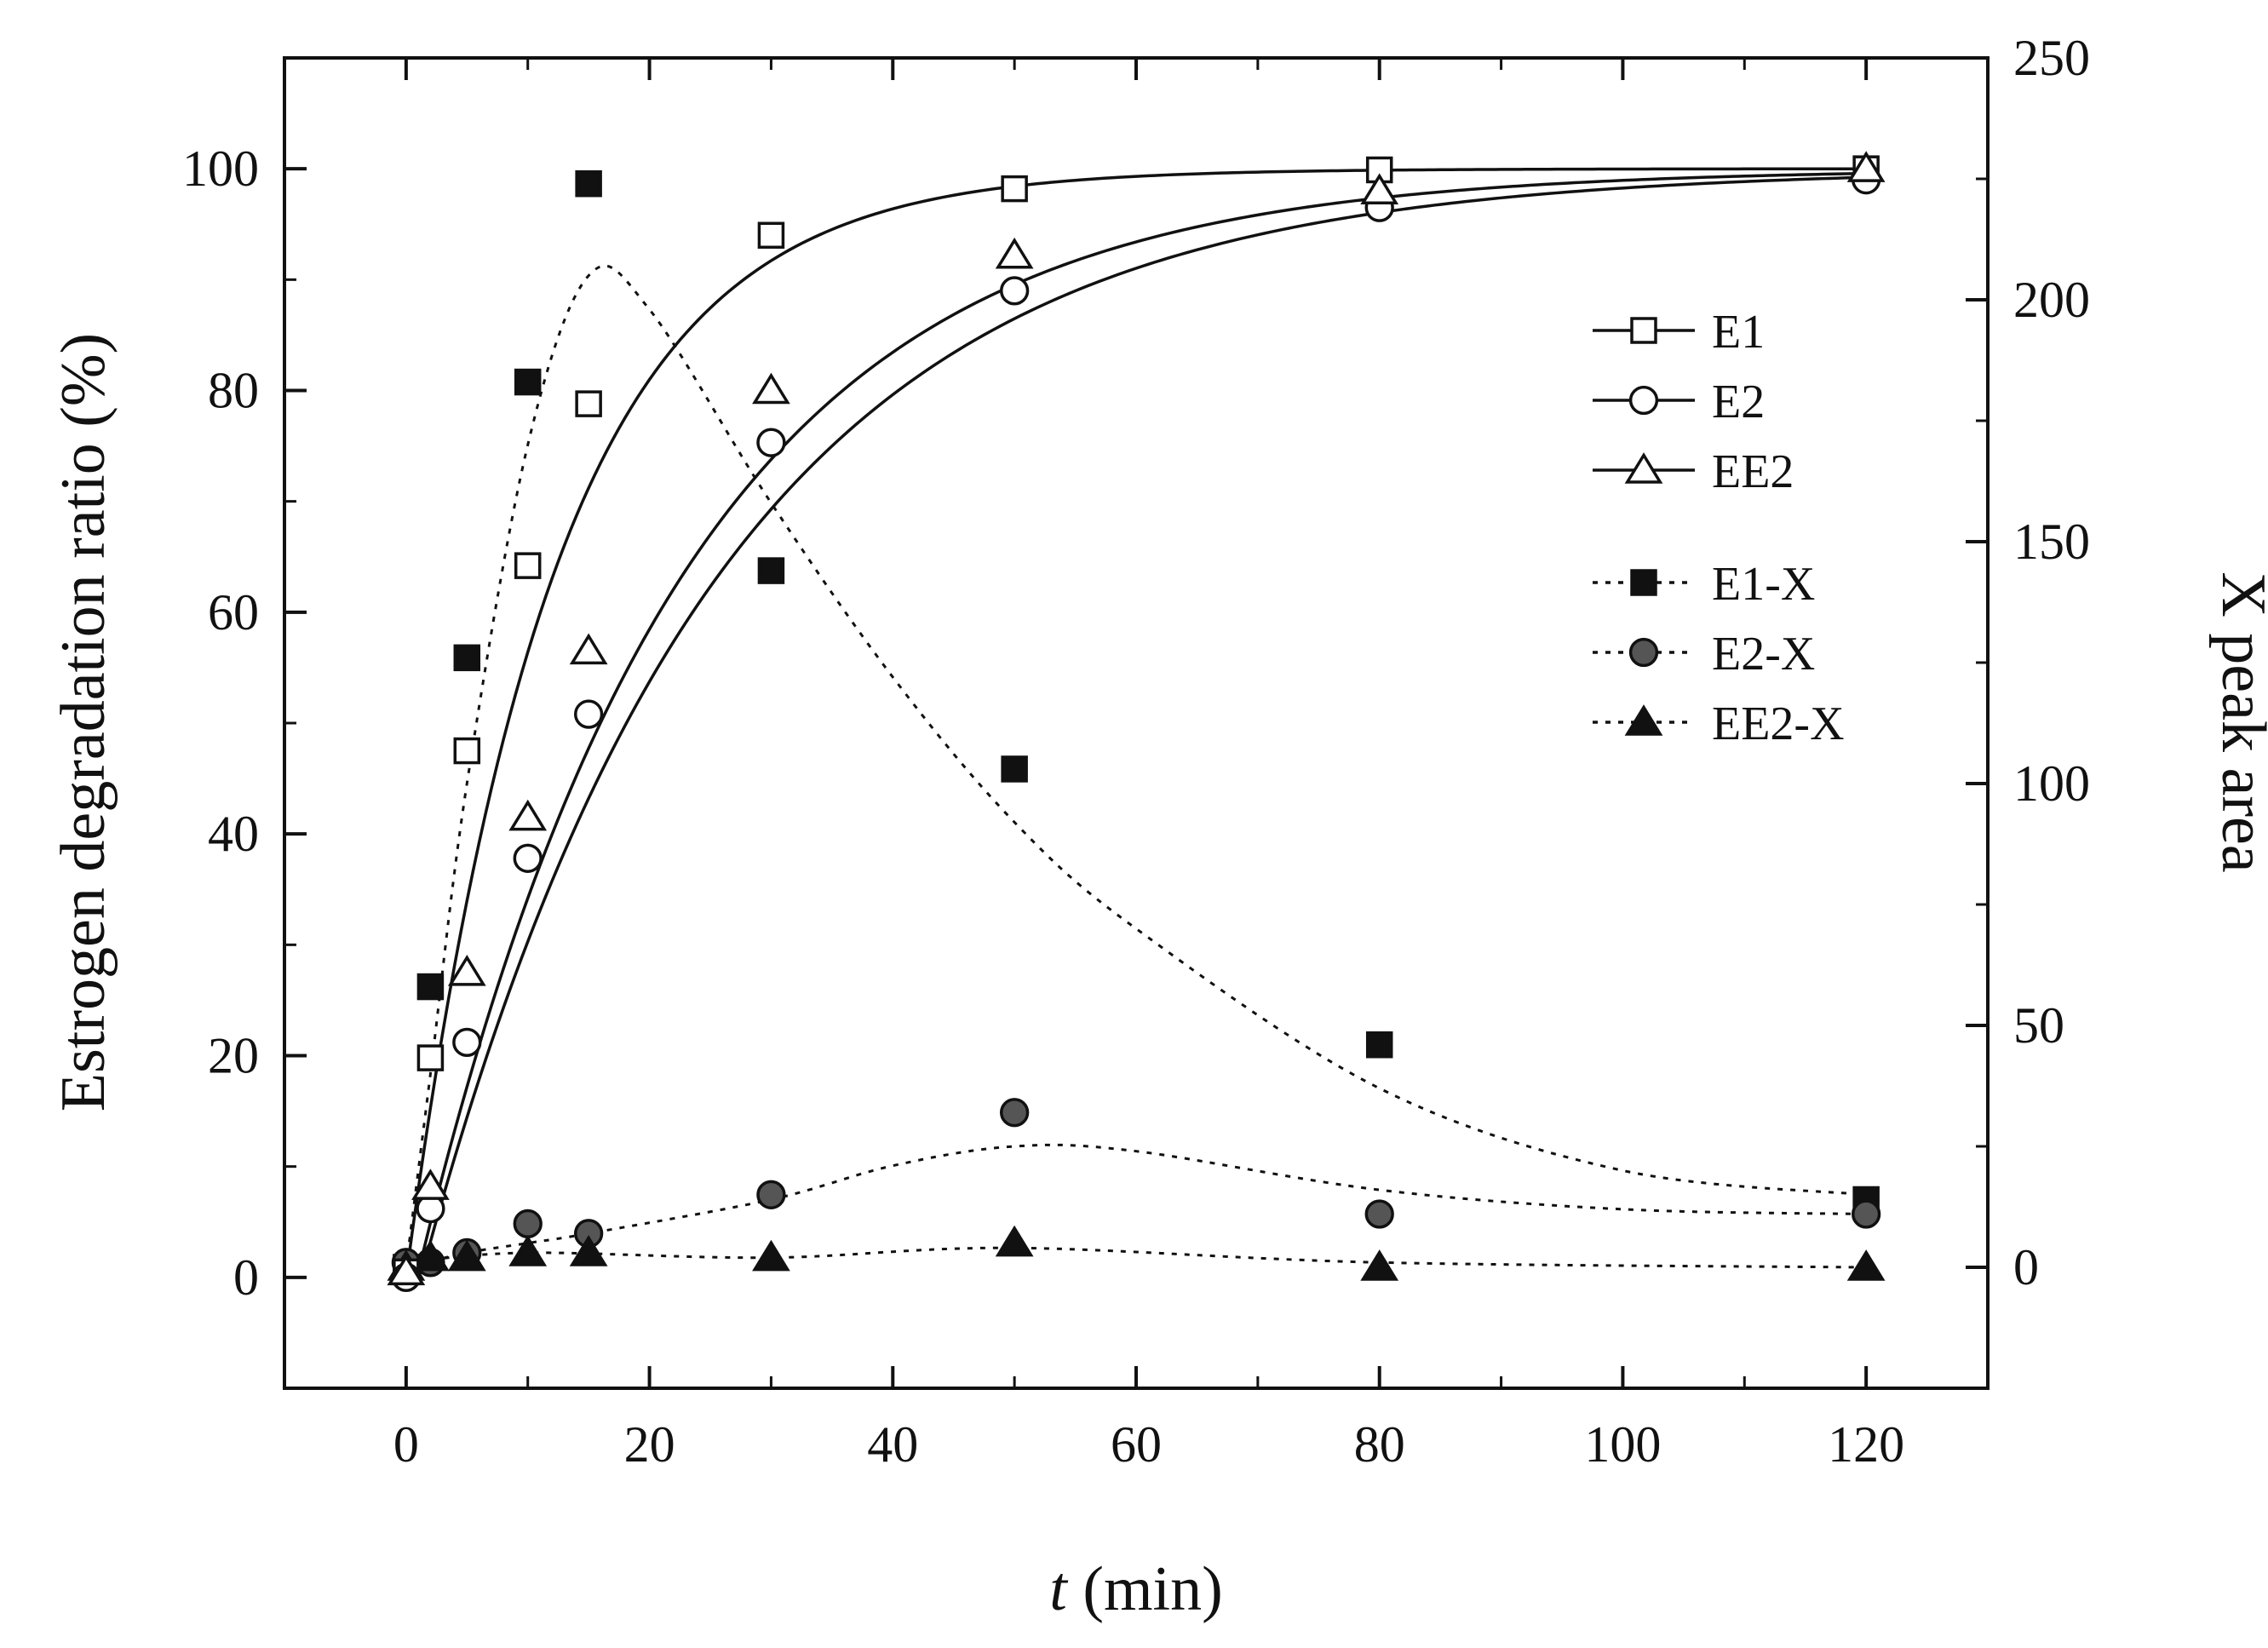  I want to click on legend-item-ee2-x: EE2-X, so click(1719, 724).